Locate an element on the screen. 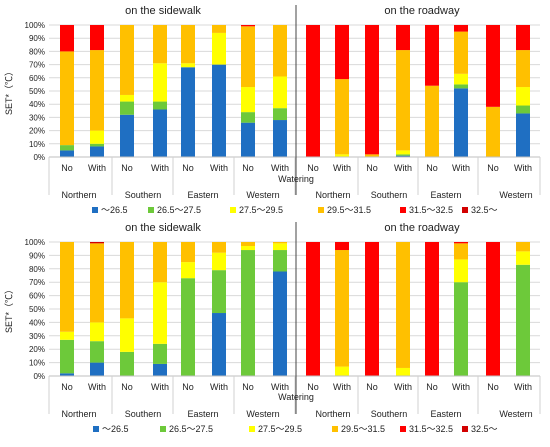  legend-label: 26.5～27.5 is located at coordinates (191, 429).